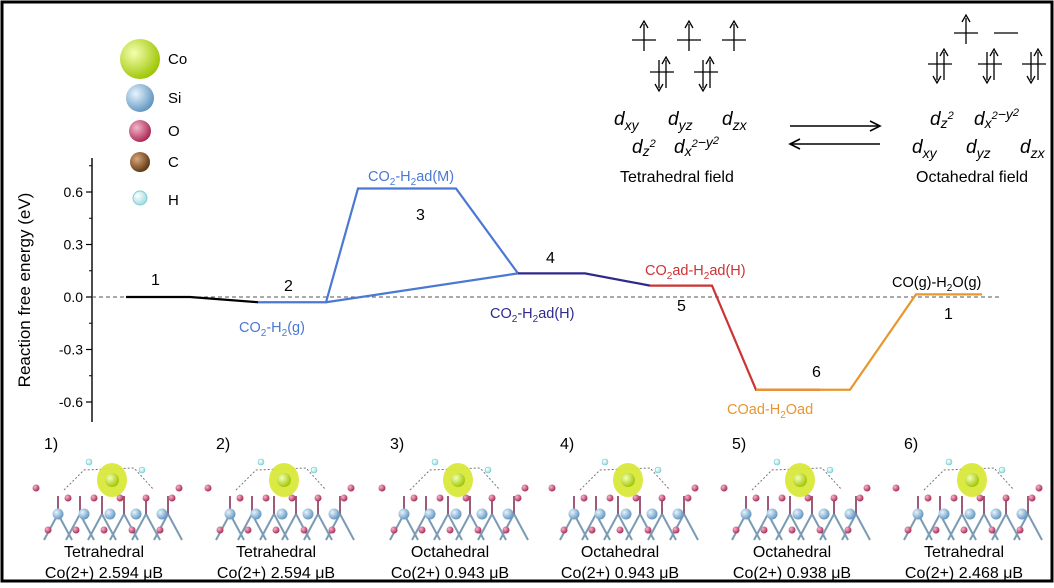 The image size is (1054, 588). Describe the element at coordinates (51, 444) in the screenshot. I see `panel-index: 1)` at that location.